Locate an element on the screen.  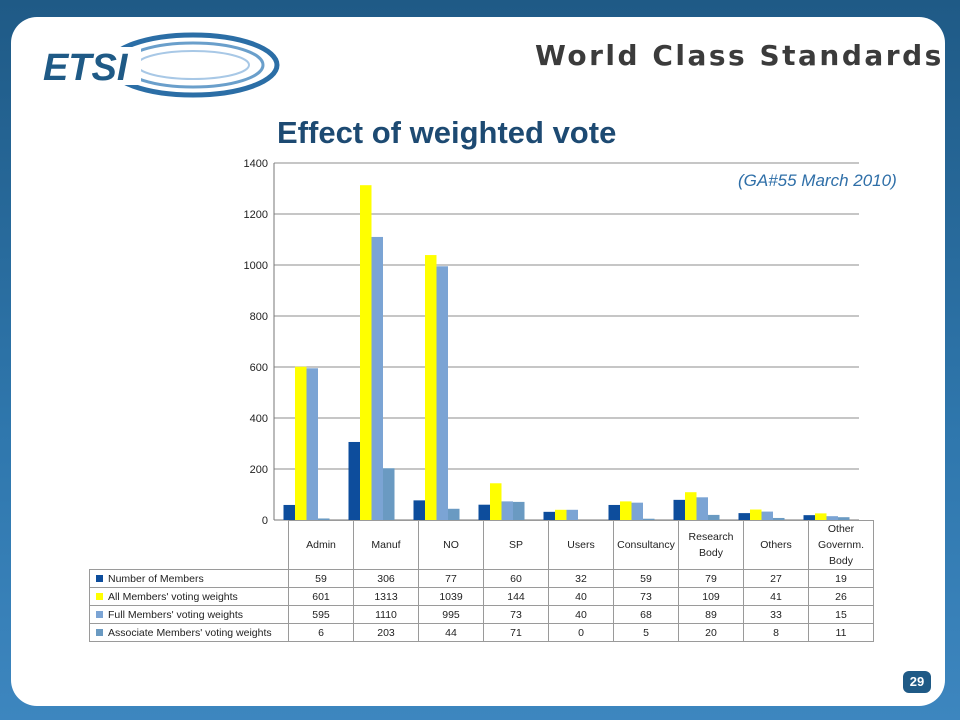
data-label: 109 is located at coordinates (711, 596).